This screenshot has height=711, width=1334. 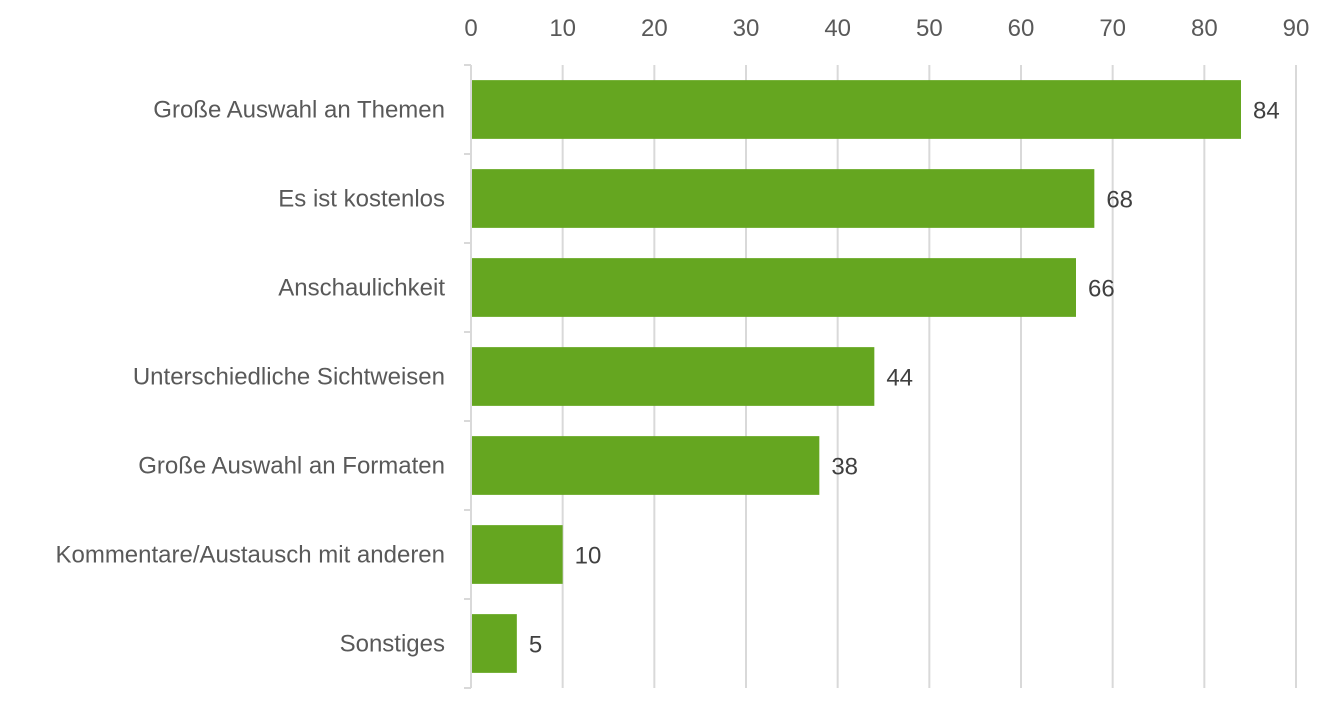 What do you see at coordinates (289, 377) in the screenshot?
I see `category-label: Unterschiedliche Sichtweisen` at bounding box center [289, 377].